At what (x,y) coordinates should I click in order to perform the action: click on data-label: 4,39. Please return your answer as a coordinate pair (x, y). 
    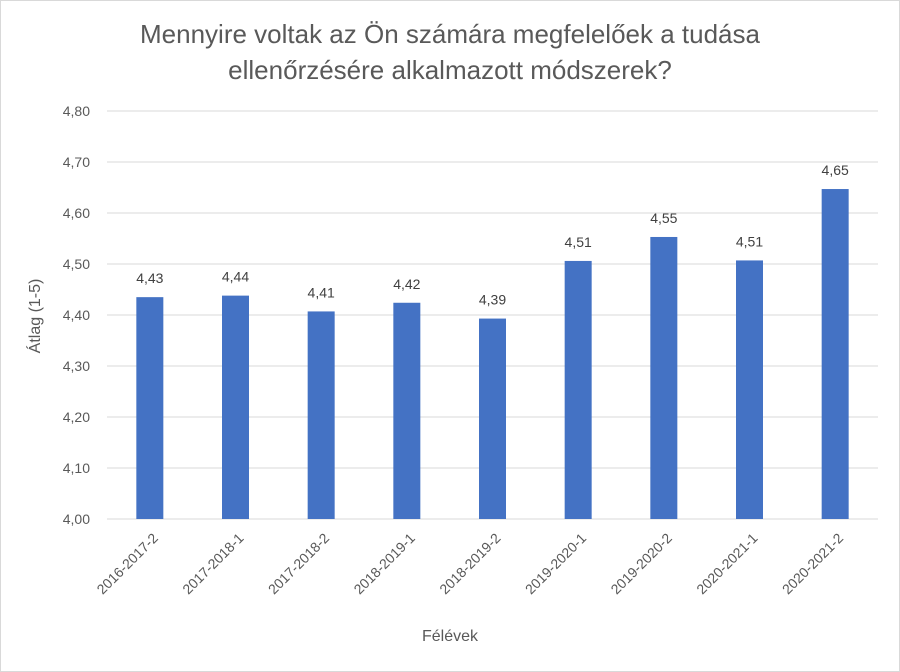
    Looking at the image, I should click on (492, 300).